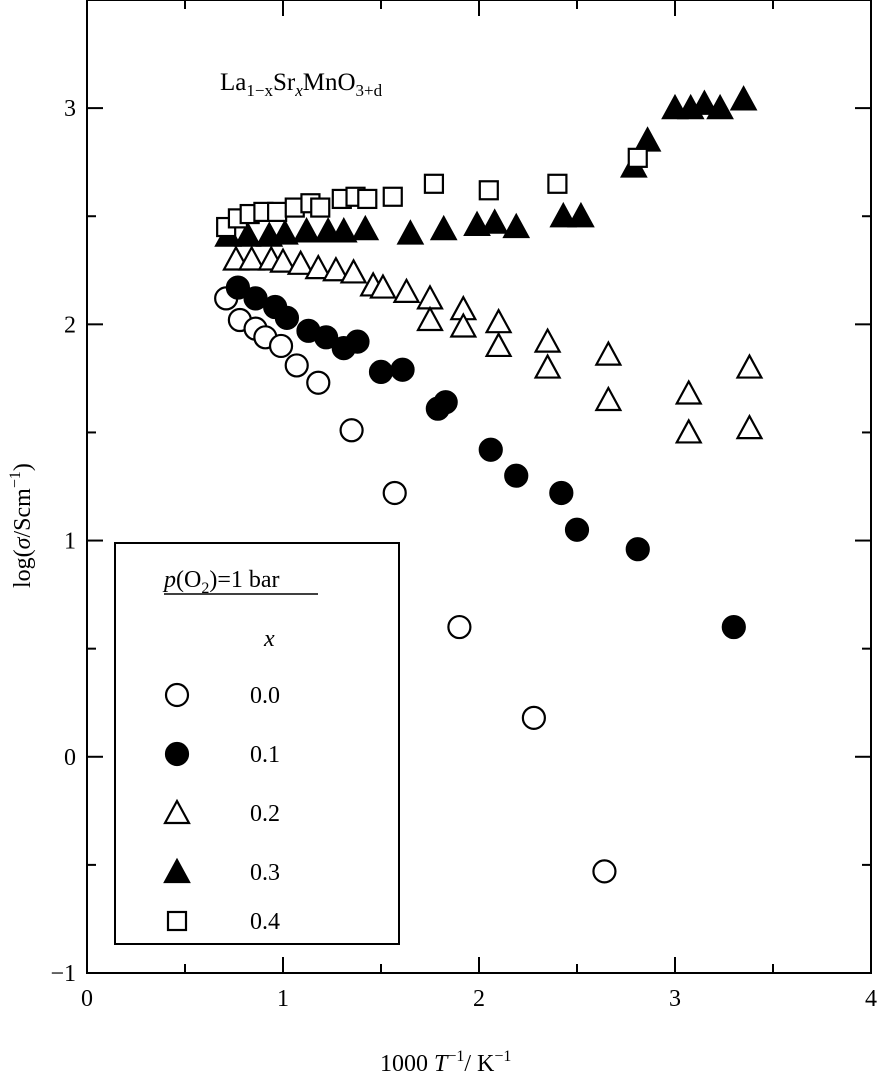 The width and height of the screenshot is (878, 1079). I want to click on y-tick-label: 0, so click(70, 758).